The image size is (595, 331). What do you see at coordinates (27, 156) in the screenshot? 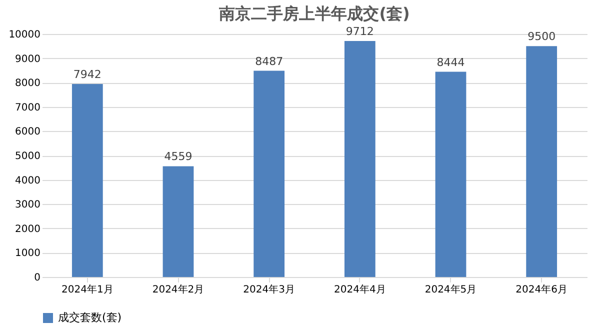
I see `y-tick-label: 5000` at bounding box center [27, 156].